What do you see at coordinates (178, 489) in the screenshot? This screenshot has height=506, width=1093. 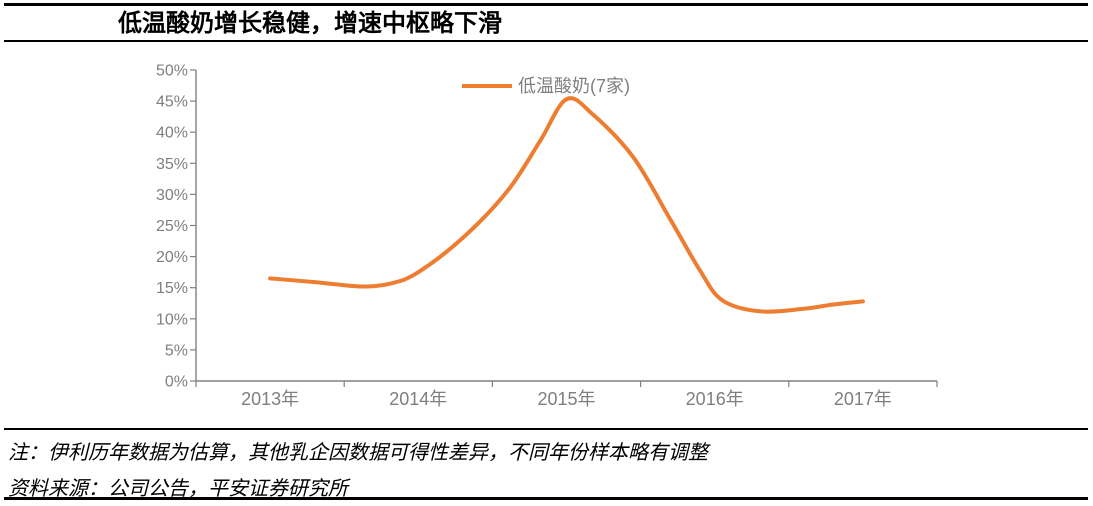 I see `source-text: 资料来源：公司公告，平安证券研究所` at bounding box center [178, 489].